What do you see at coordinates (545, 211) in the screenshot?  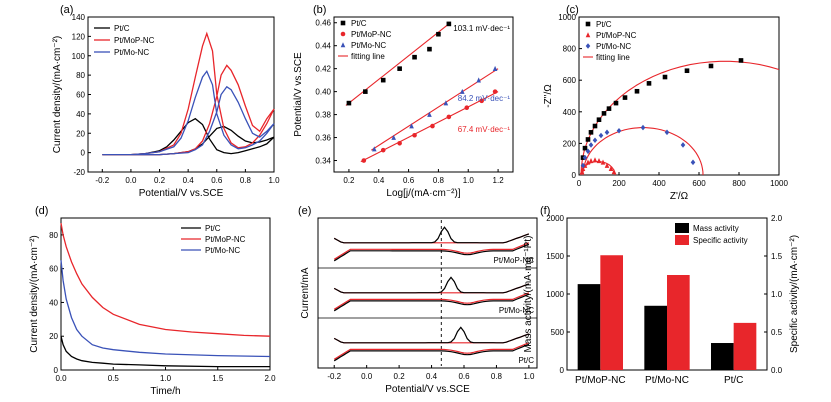 I see `panel-label: (f)` at bounding box center [545, 211].